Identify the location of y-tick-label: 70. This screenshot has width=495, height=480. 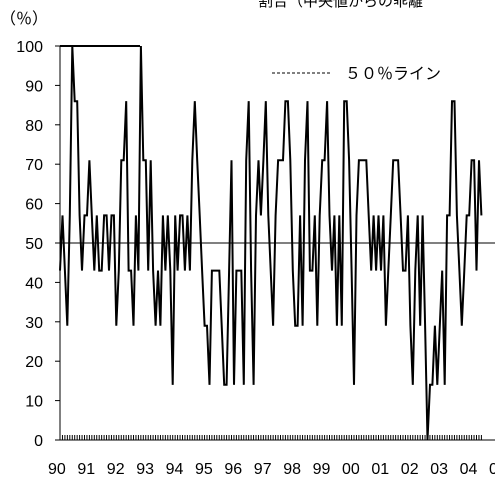
(34, 165).